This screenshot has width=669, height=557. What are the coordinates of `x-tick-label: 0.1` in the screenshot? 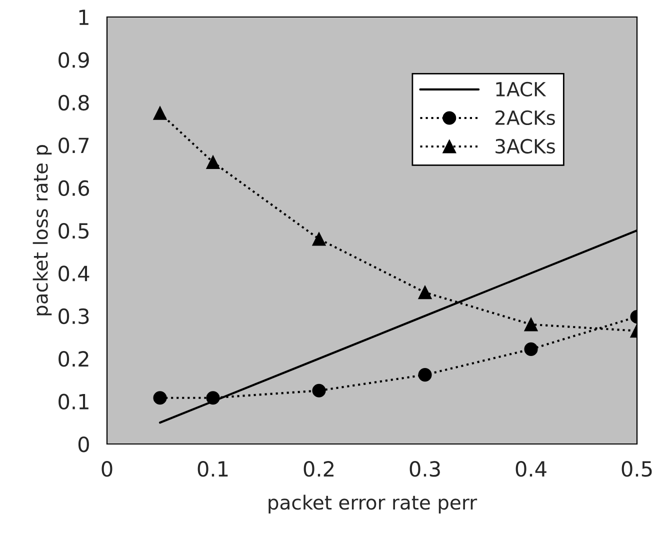 It's located at (213, 469).